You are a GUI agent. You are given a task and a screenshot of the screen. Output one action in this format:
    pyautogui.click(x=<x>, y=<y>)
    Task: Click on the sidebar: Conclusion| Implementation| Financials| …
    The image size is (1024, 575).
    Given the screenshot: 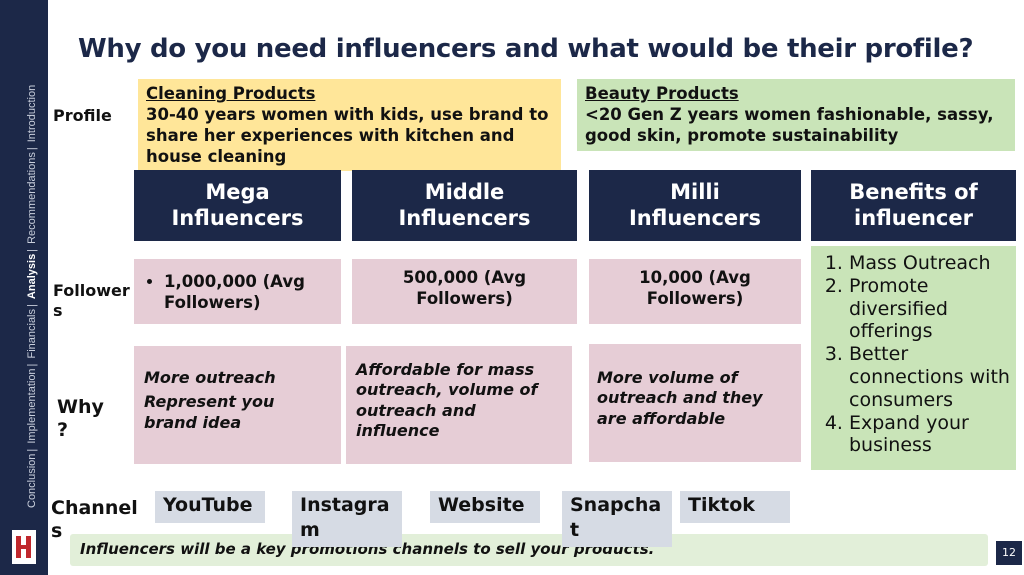 What is the action you would take?
    pyautogui.click(x=24, y=287)
    